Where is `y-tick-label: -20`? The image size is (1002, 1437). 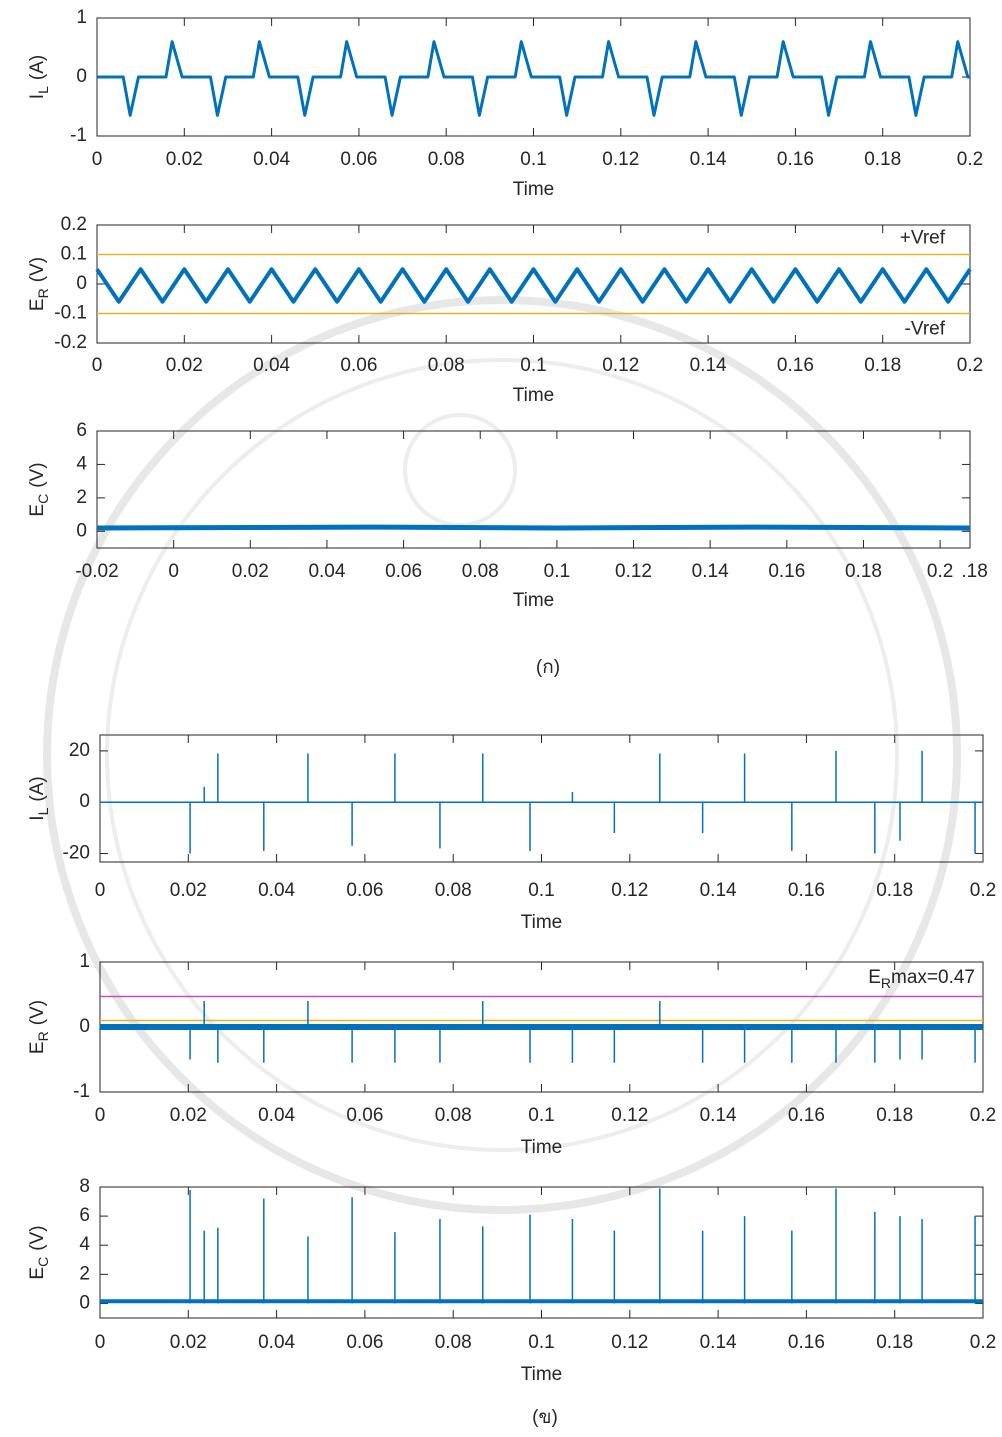
y-tick-label: -20 is located at coordinates (76, 853).